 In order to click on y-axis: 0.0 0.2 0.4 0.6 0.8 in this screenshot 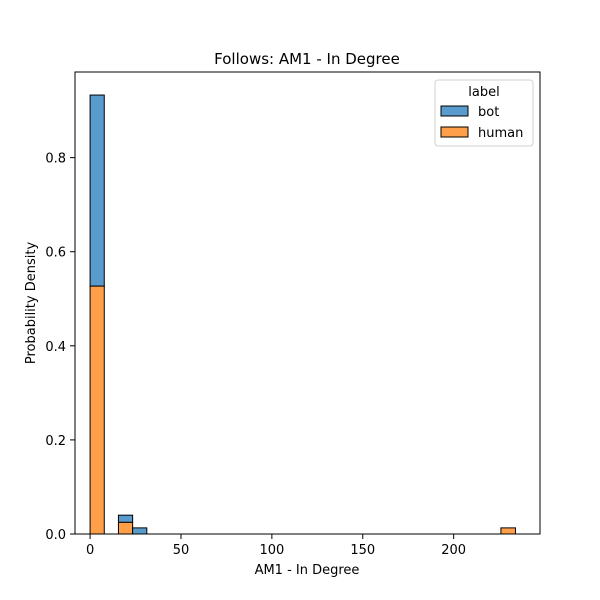, I will do `click(60, 347)`.